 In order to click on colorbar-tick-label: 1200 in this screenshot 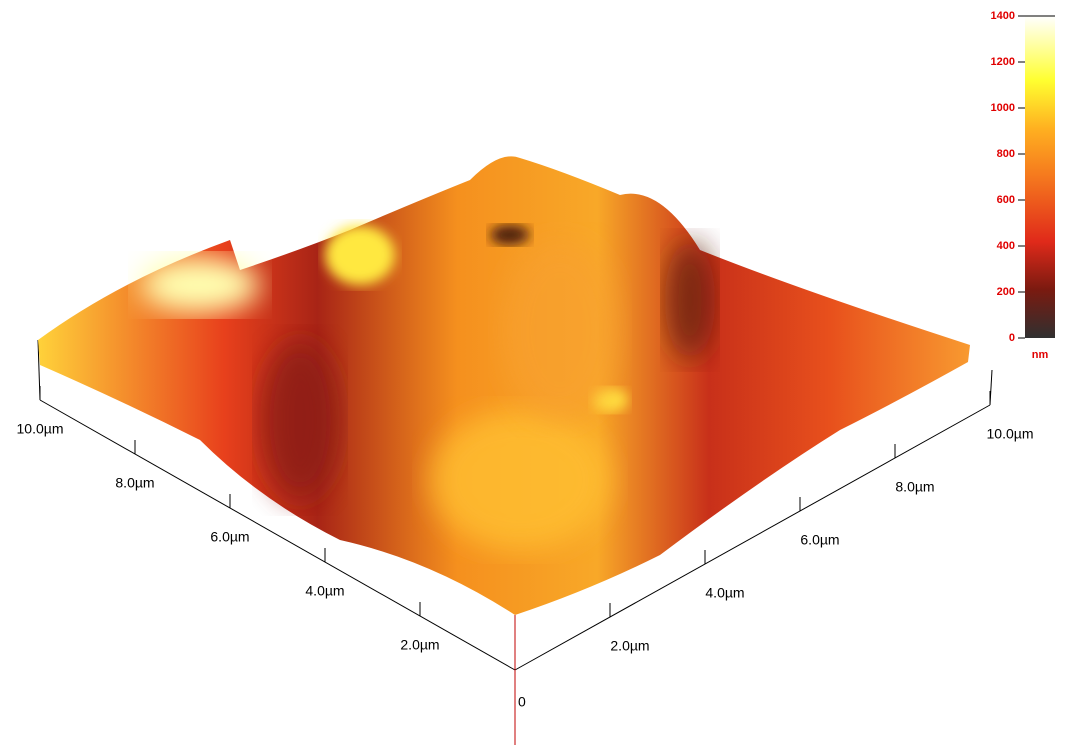, I will do `click(1003, 62)`.